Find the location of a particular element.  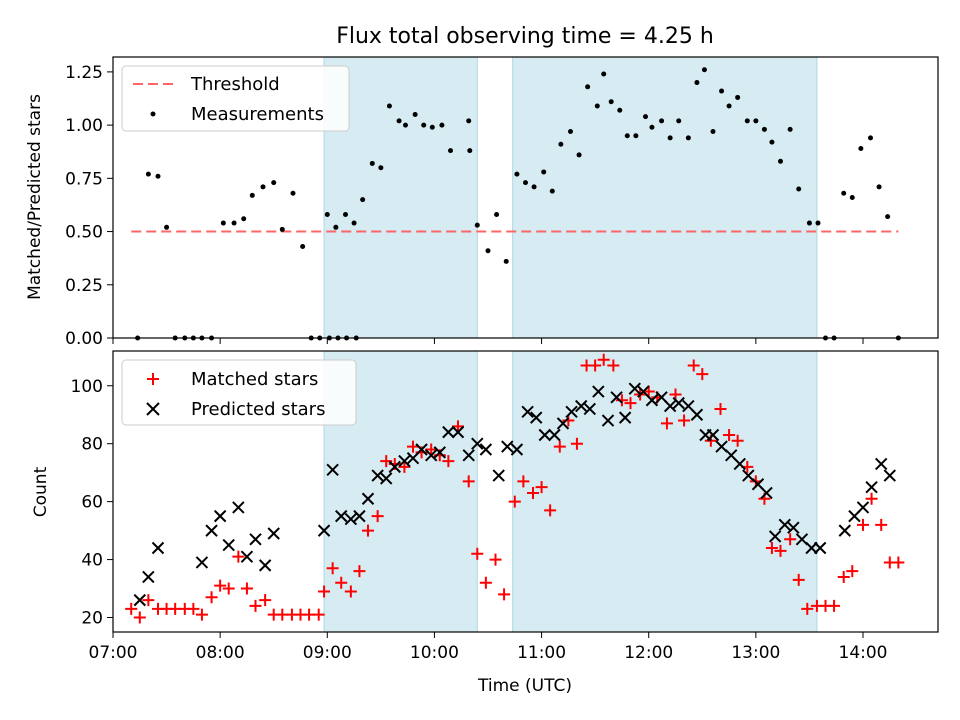

legend-measurements-marker is located at coordinates (153, 114).